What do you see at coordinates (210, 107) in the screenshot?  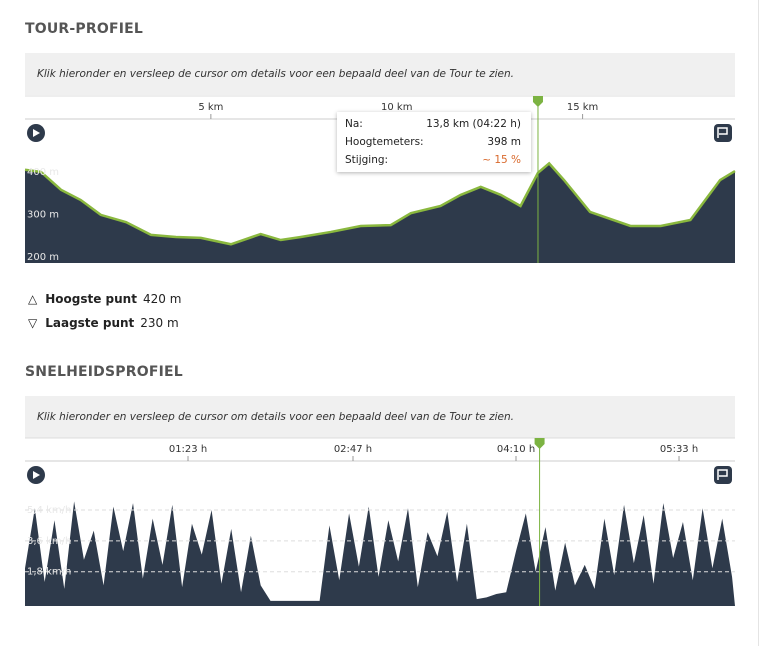 I see `x-tick-label: 5 km` at bounding box center [210, 107].